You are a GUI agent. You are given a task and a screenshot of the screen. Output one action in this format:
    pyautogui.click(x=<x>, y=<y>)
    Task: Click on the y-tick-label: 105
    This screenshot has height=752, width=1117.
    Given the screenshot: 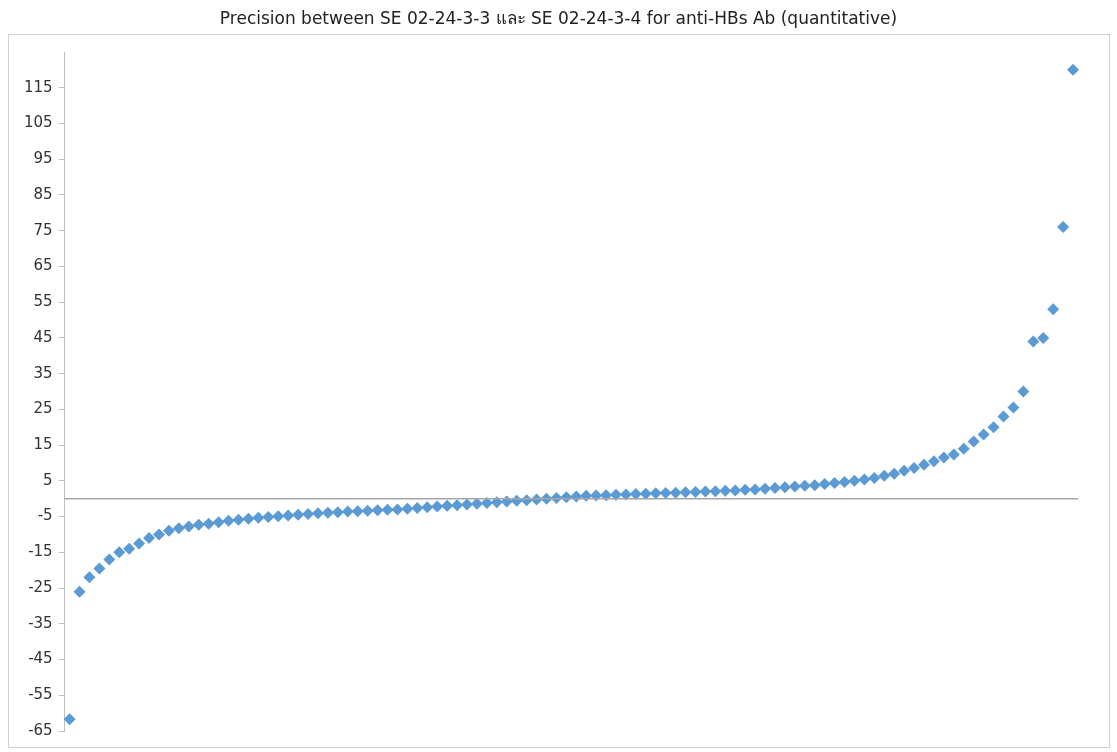 What is the action you would take?
    pyautogui.click(x=38, y=122)
    